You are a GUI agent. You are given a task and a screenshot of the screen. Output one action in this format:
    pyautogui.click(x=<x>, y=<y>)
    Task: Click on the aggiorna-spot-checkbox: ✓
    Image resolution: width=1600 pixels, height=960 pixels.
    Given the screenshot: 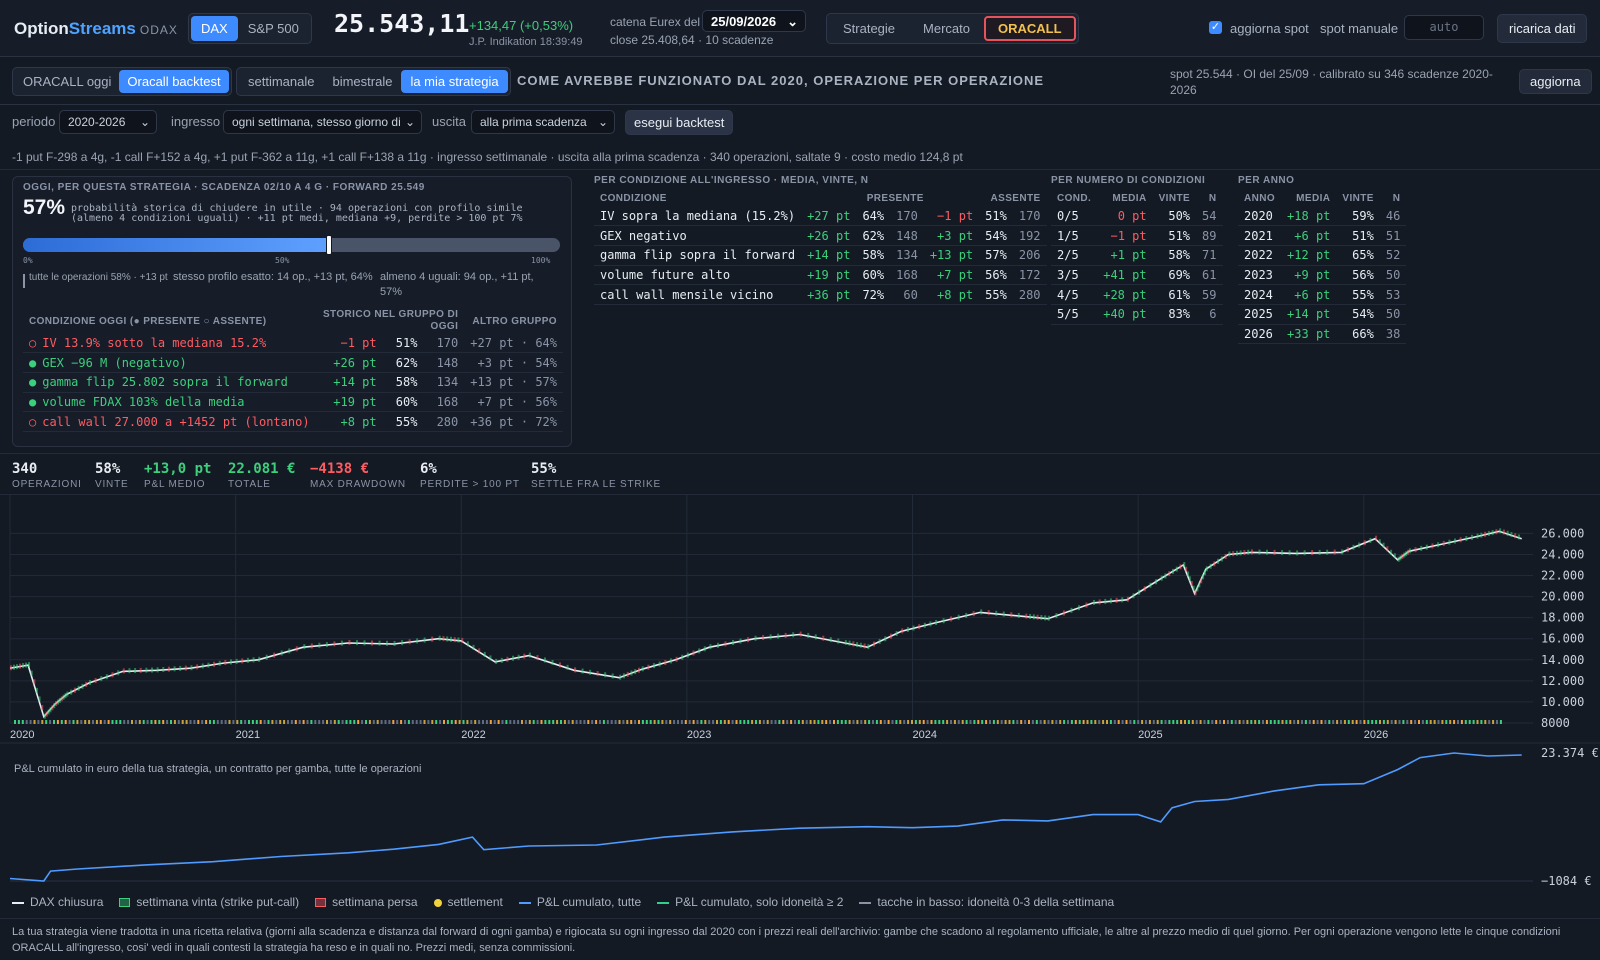 What is the action you would take?
    pyautogui.click(x=1215, y=27)
    